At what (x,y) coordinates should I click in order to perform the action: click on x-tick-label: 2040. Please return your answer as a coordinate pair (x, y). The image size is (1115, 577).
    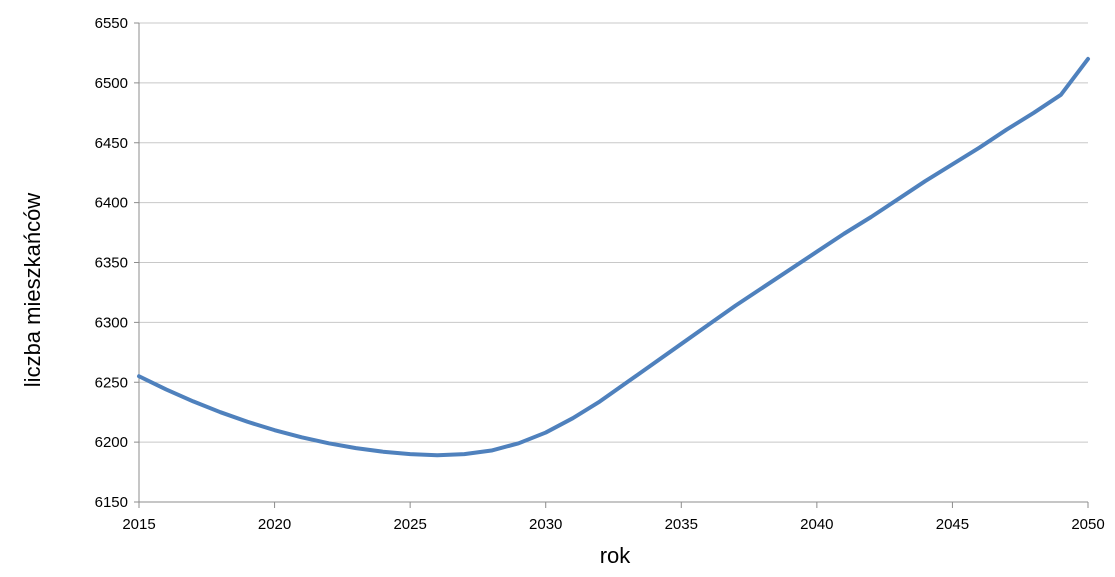
    Looking at the image, I should click on (816, 524).